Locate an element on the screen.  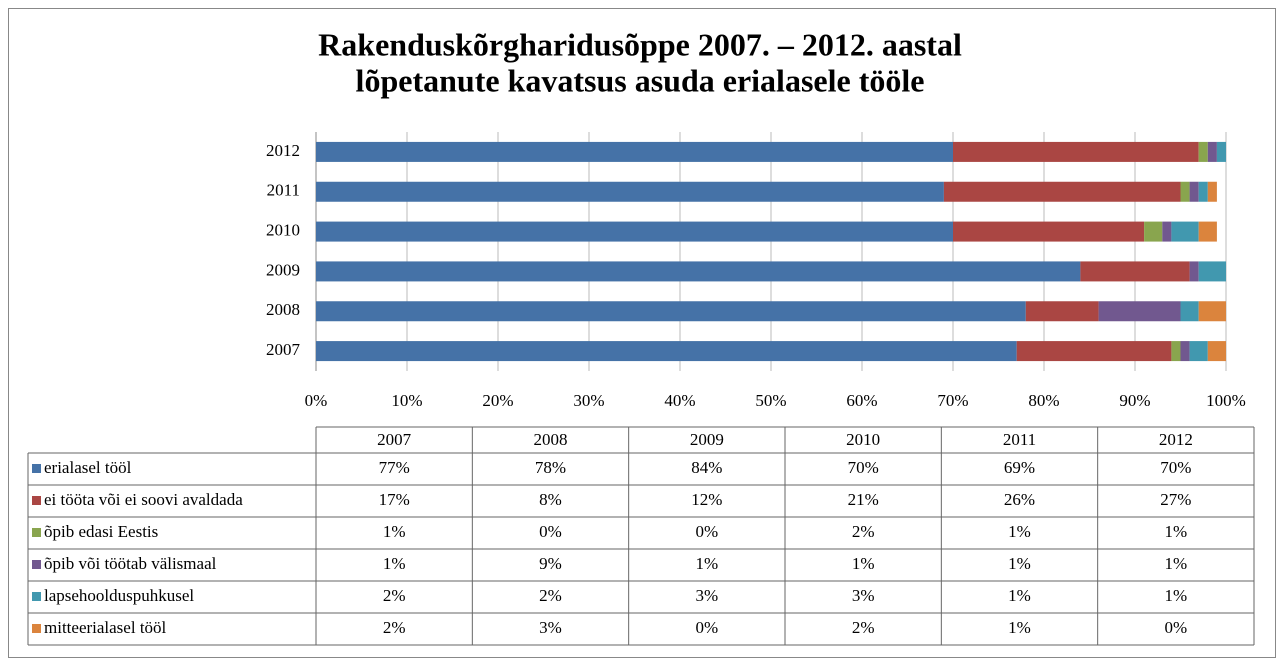
y-tick-label: 2012 is located at coordinates (283, 150).